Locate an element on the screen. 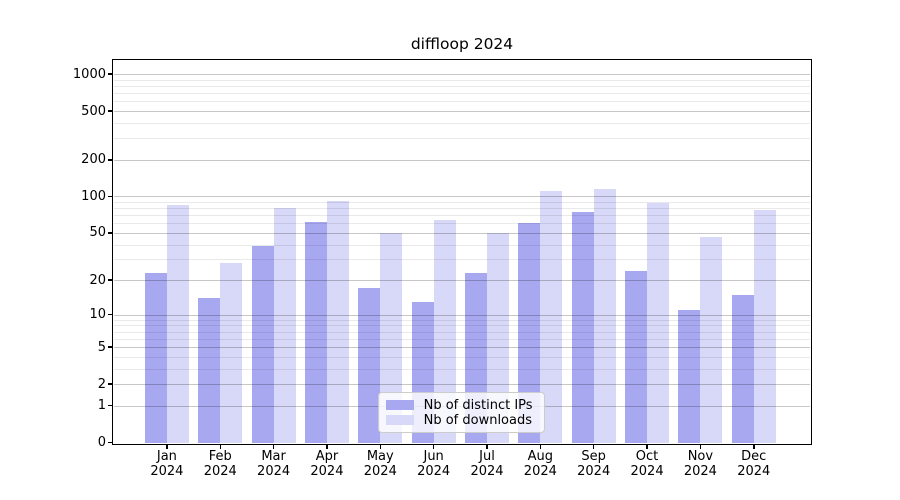 The image size is (900, 500). x-tick-label-dec: Dec 2024 is located at coordinates (754, 464).